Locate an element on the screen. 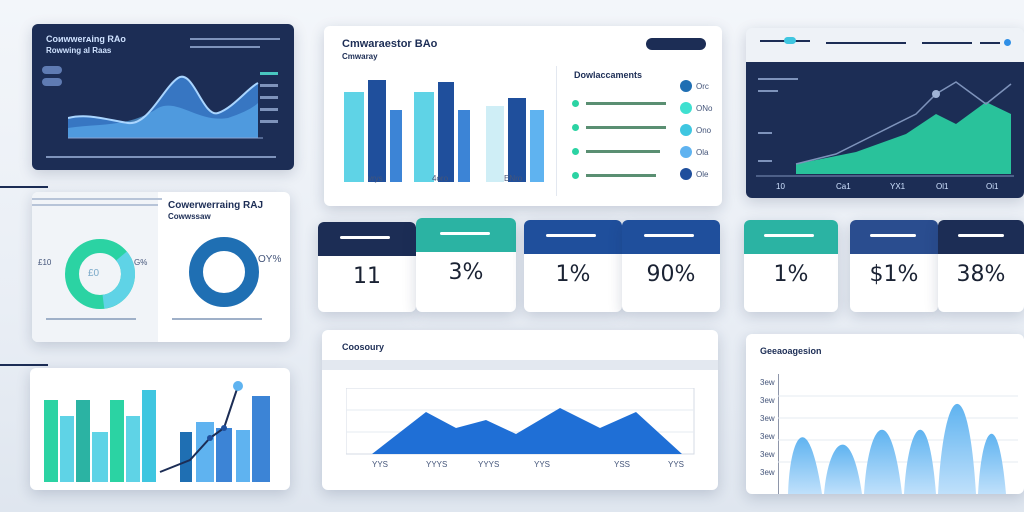  peak-chart-panel: Geeaoagesion 3ew 3ew 3ew 3ew 3ew 3ew is located at coordinates (885, 414).